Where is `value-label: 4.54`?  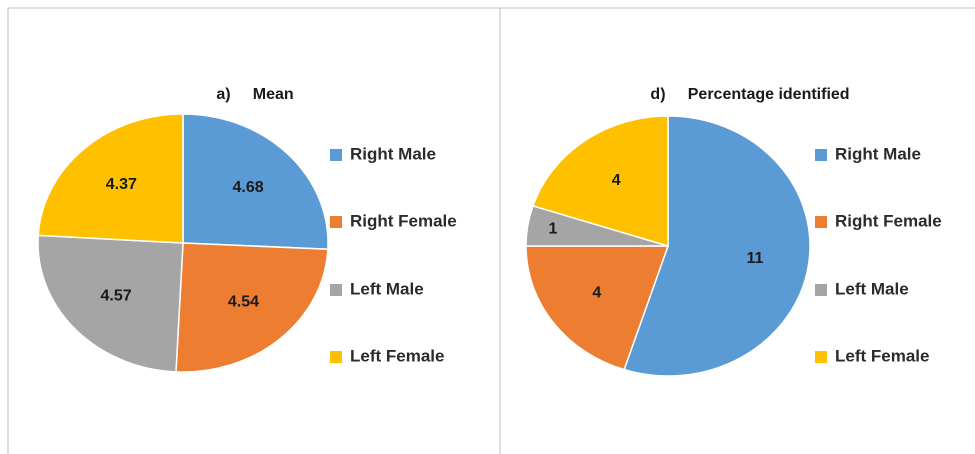
value-label: 4.54 is located at coordinates (243, 301).